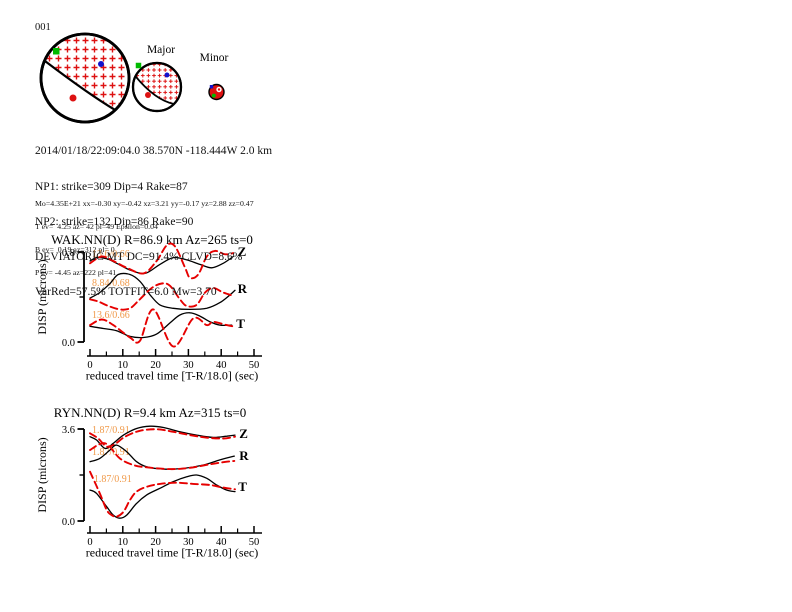 This screenshot has width=792, height=612. What do you see at coordinates (68, 253) in the screenshot?
I see `y-tick-label: 0.8` at bounding box center [68, 253].